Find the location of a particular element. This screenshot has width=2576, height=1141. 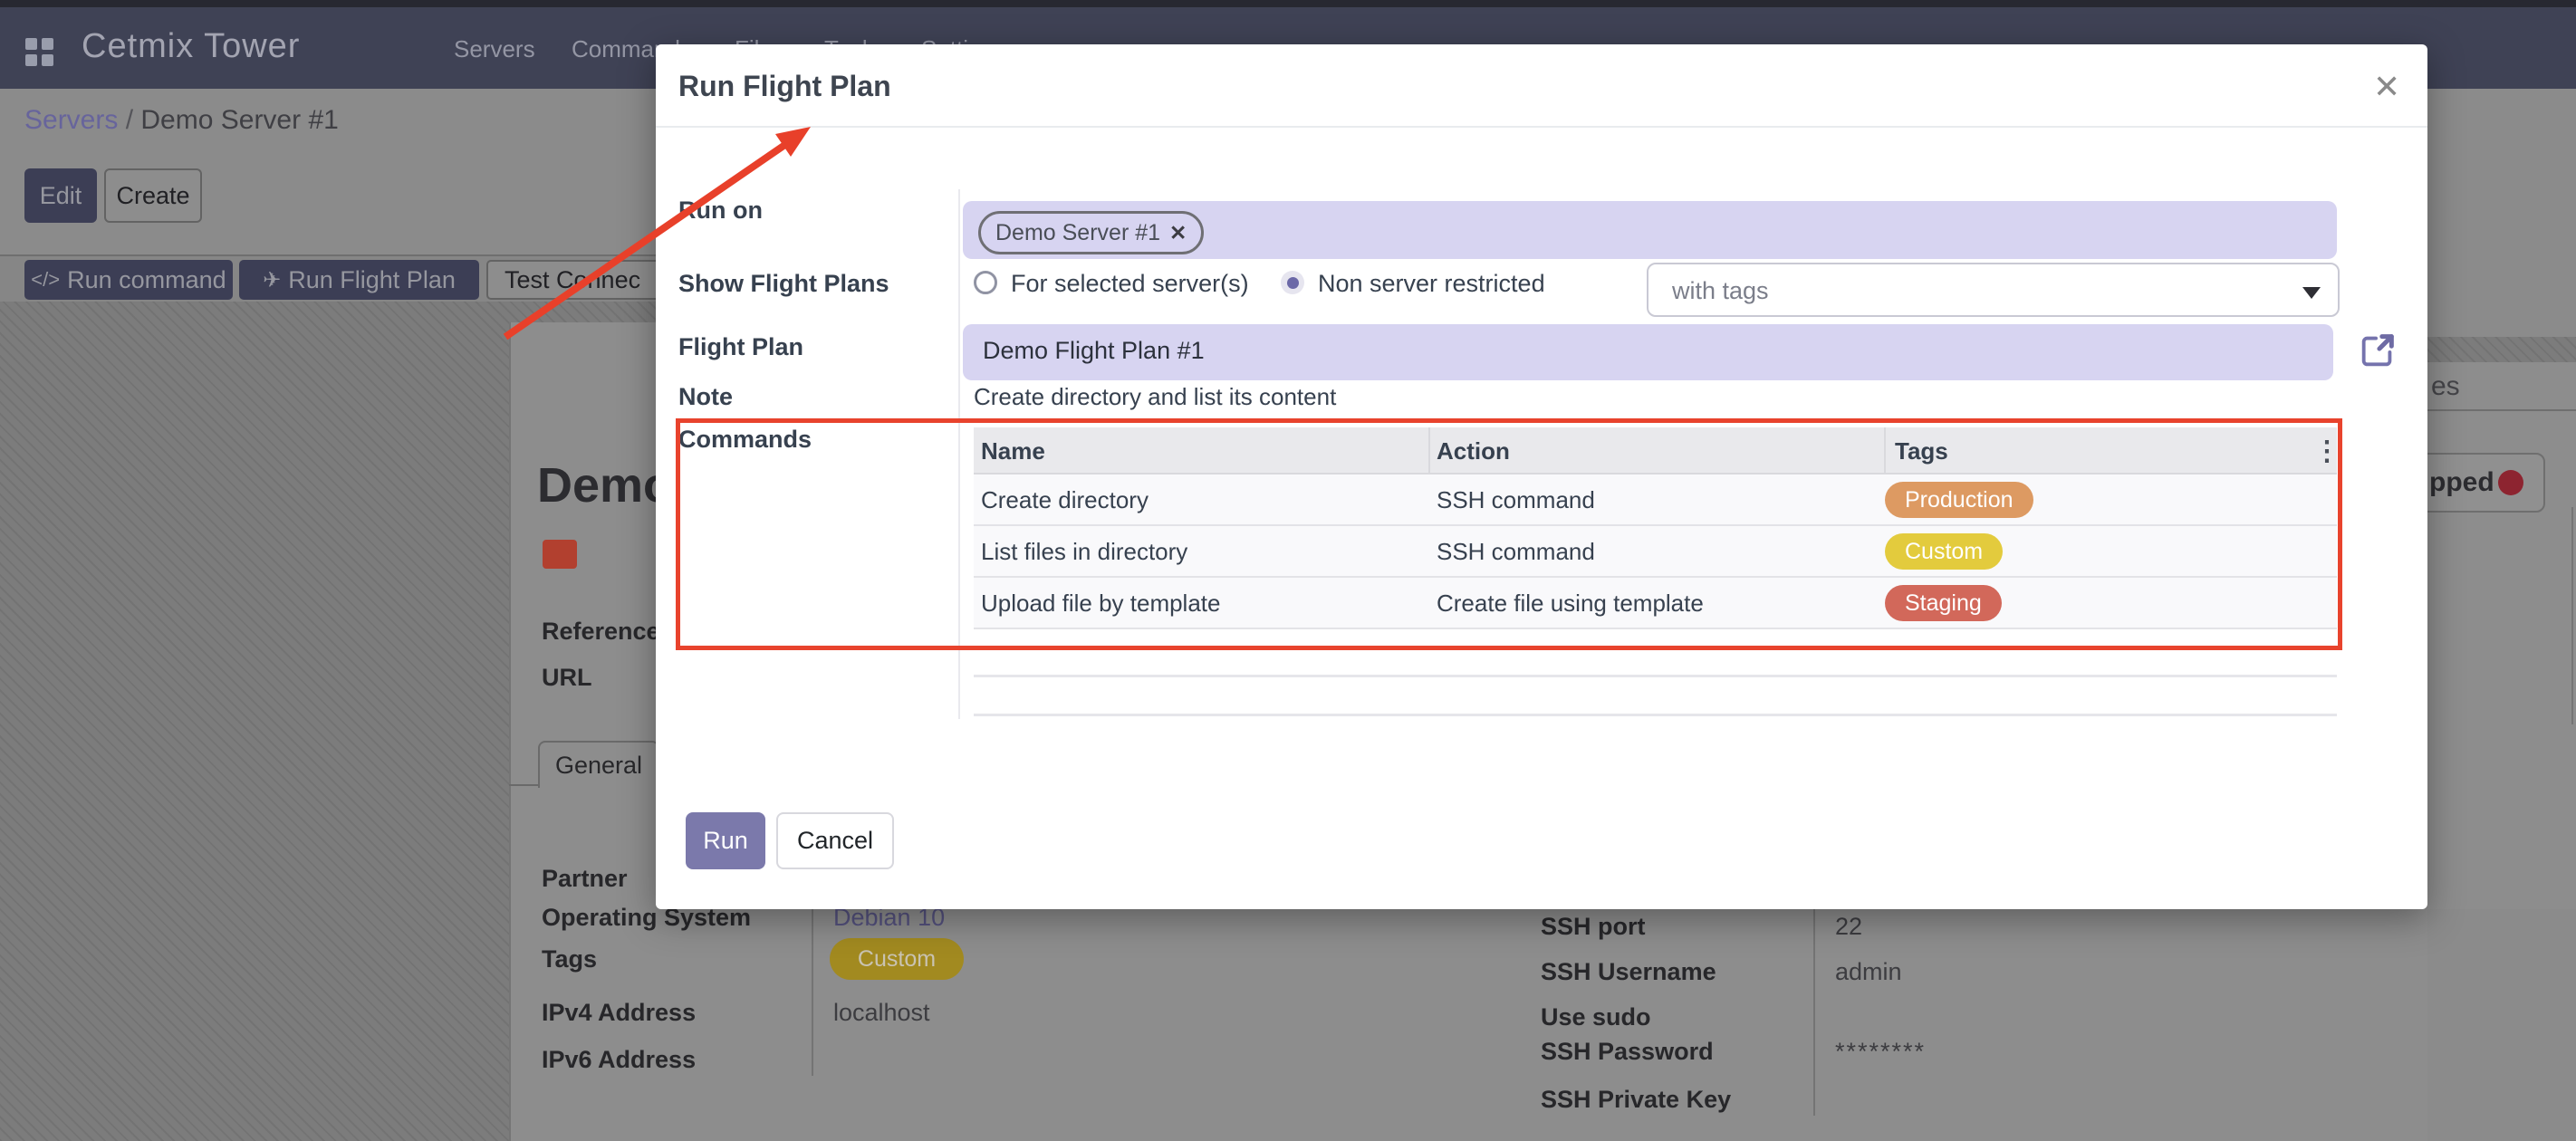

column-action: Action is located at coordinates (1473, 451).